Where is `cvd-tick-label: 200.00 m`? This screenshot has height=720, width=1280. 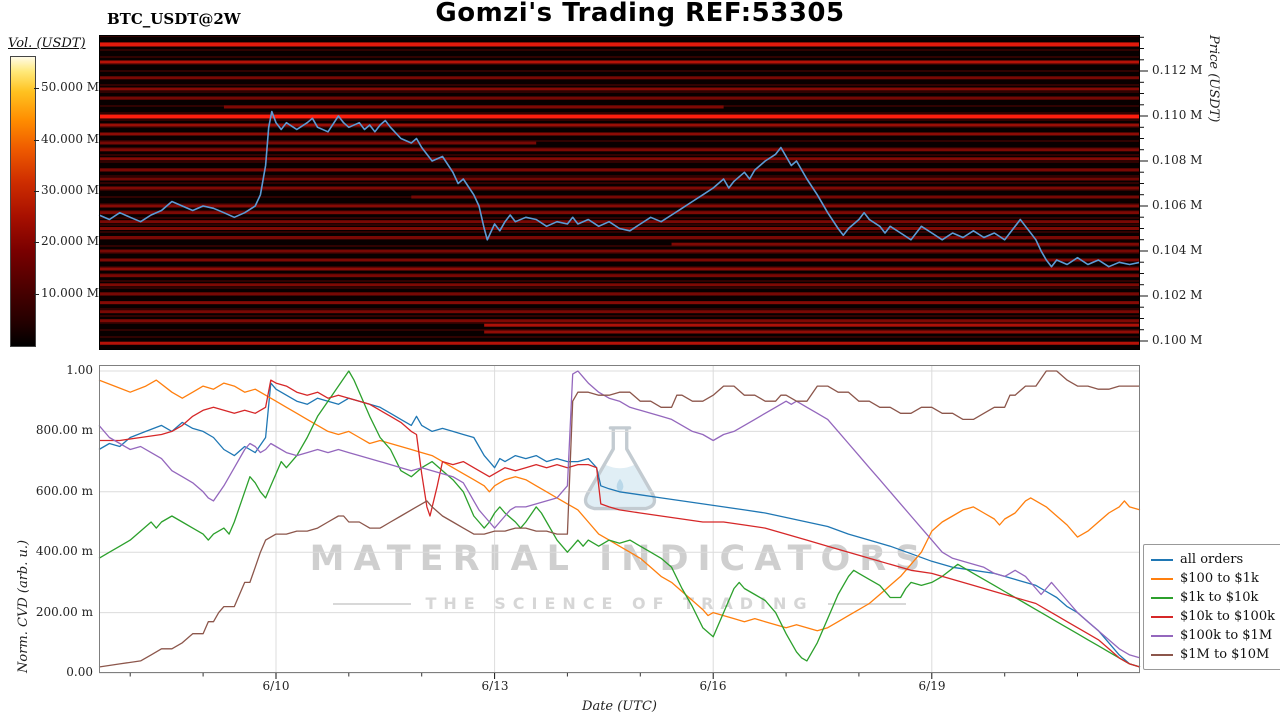
cvd-tick-label: 200.00 m is located at coordinates (64, 612).